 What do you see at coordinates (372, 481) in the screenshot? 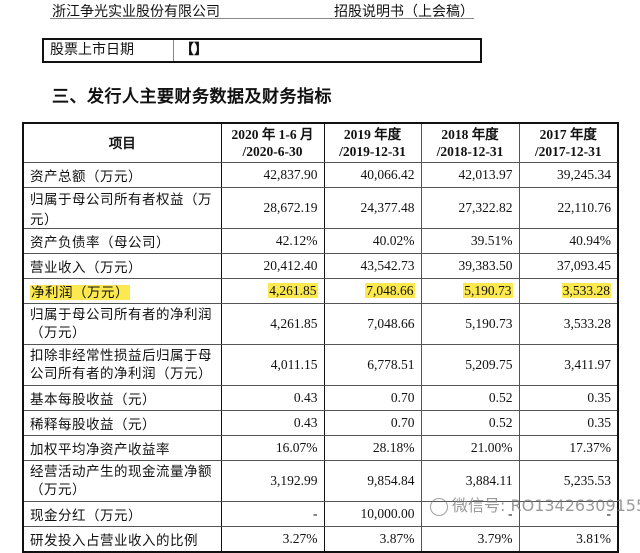
I see `cell-value: 9,854.84` at bounding box center [372, 481].